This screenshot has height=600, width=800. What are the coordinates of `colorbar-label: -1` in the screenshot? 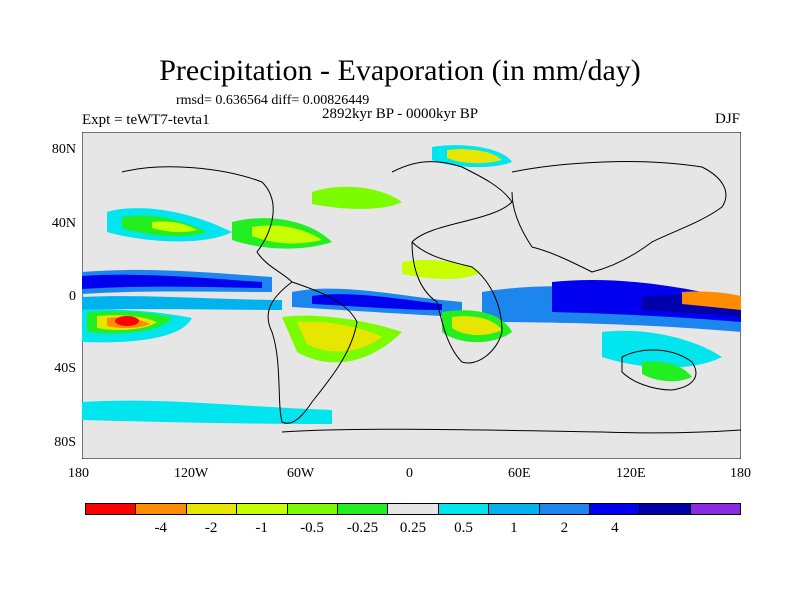 It's located at (261, 528).